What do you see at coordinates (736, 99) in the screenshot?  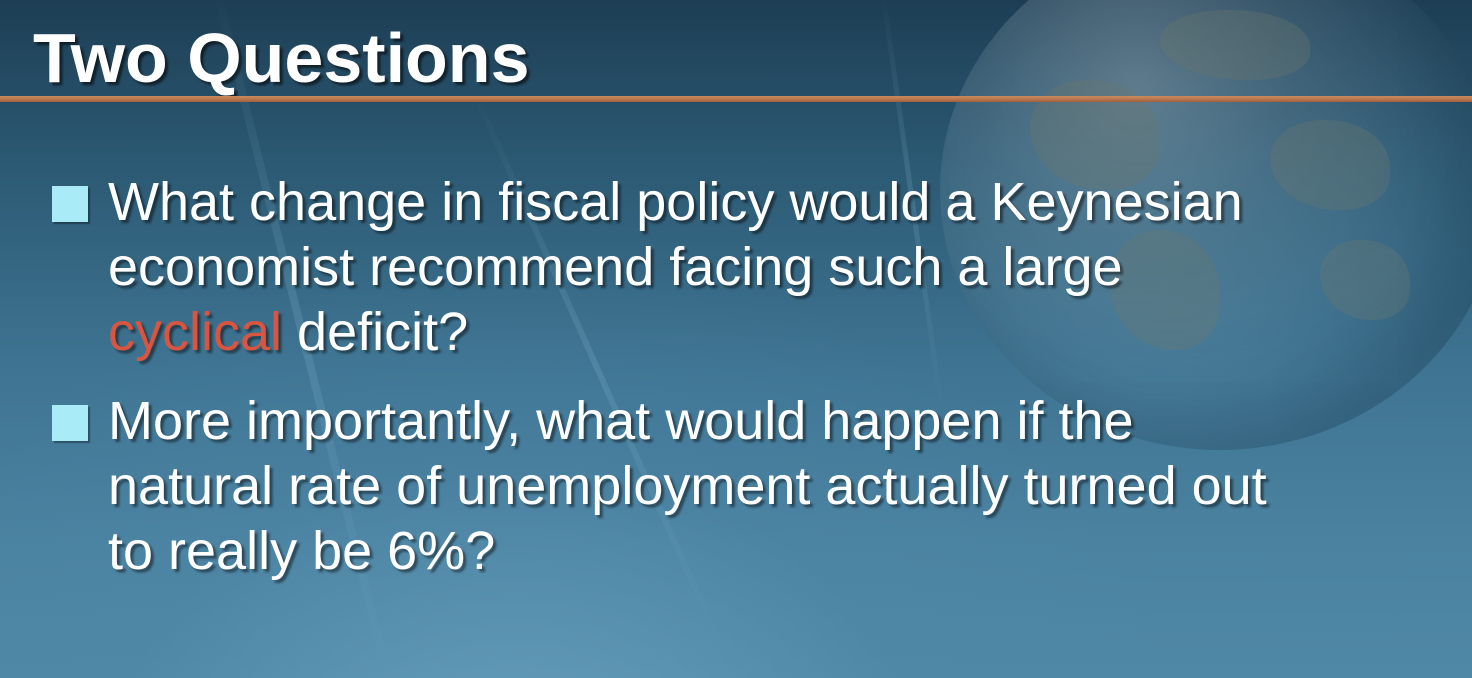 I see `title-underline-rule` at bounding box center [736, 99].